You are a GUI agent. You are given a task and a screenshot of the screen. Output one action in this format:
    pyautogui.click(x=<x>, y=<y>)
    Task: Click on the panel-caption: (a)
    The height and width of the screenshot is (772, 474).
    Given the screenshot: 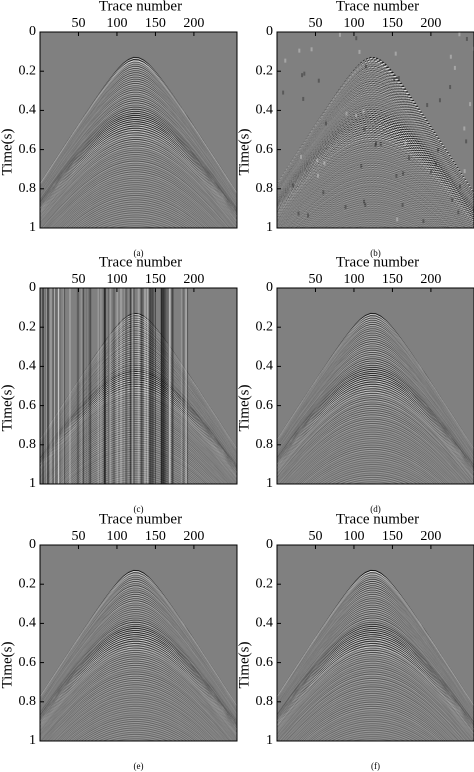 What is the action you would take?
    pyautogui.click(x=139, y=253)
    